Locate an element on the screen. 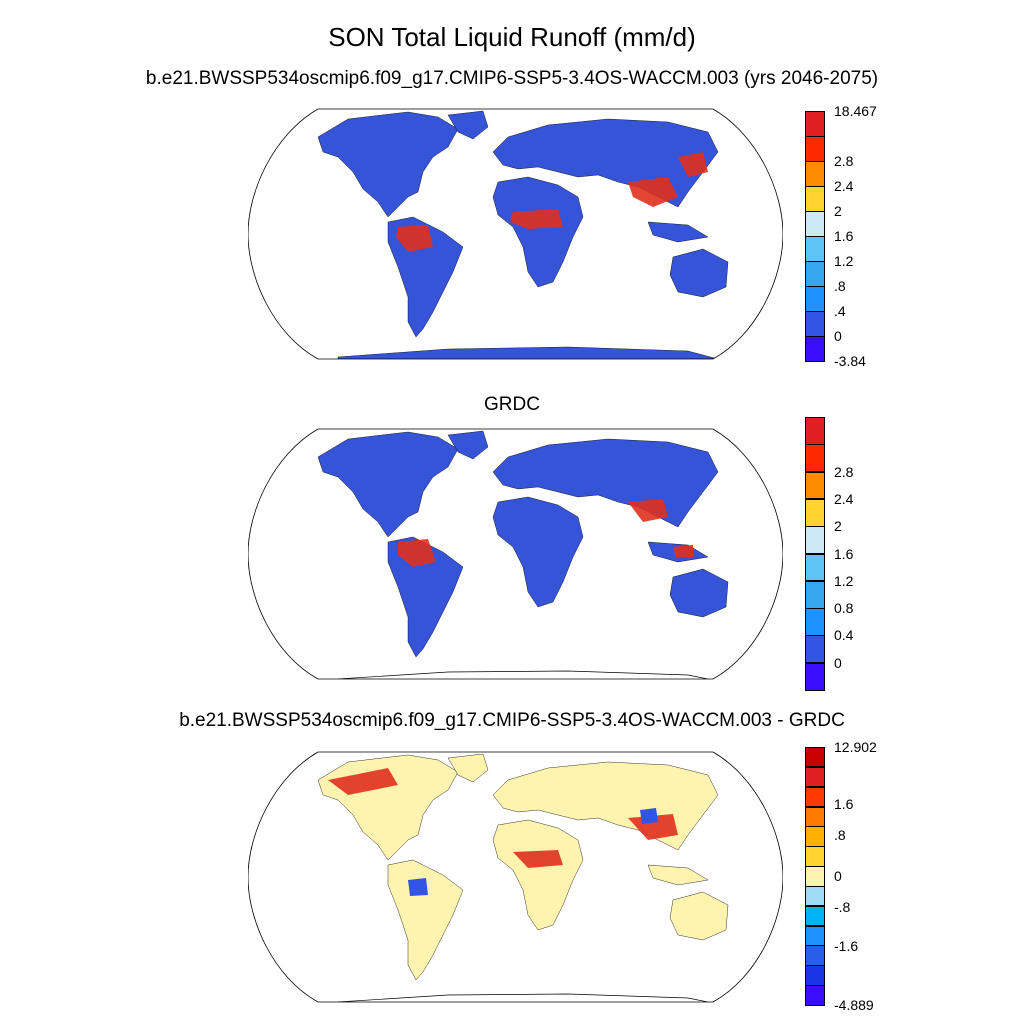 Image resolution: width=1024 pixels, height=1024 pixels. colorbar-obs-label: 1.2 is located at coordinates (844, 580).